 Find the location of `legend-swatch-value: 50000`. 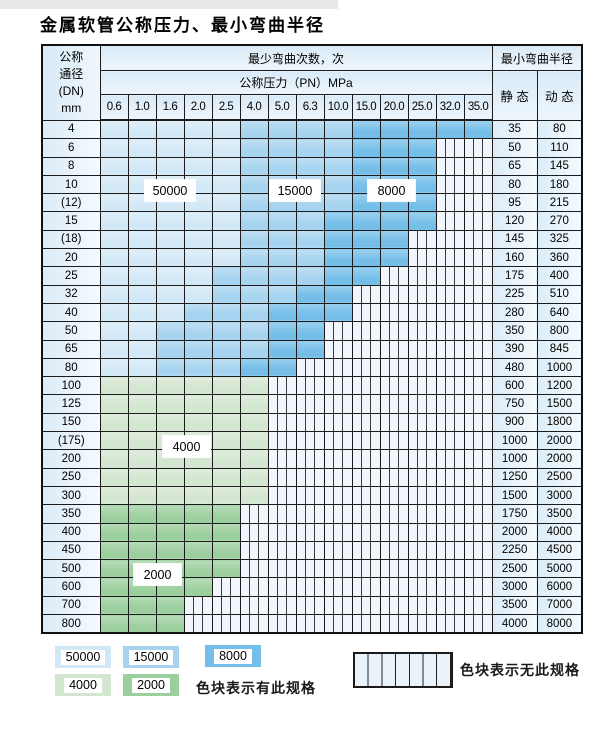

legend-swatch-value: 50000 is located at coordinates (83, 657).